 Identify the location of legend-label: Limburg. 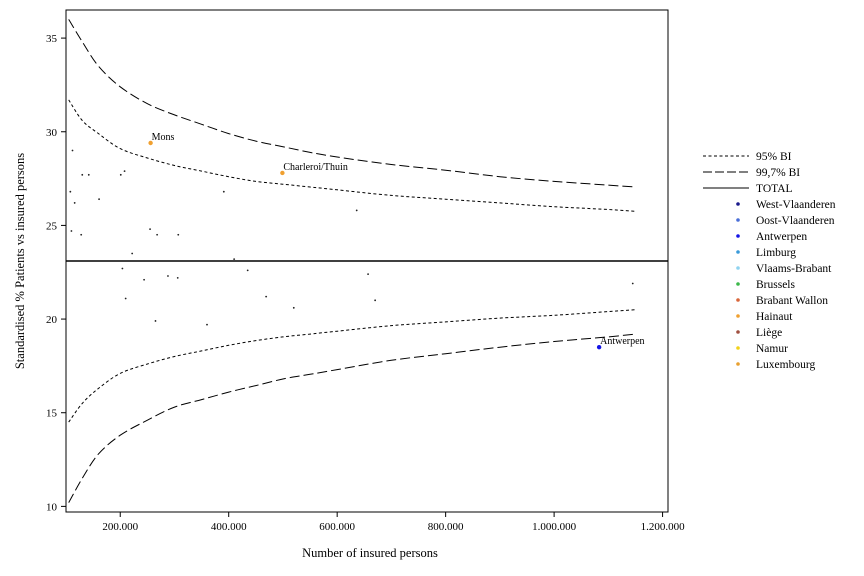
(776, 253).